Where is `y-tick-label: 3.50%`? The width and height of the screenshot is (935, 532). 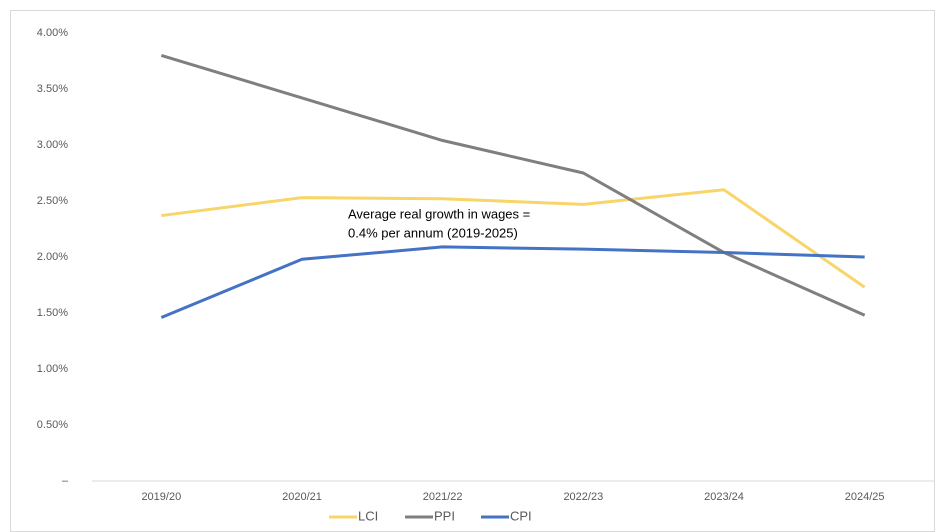
y-tick-label: 3.50% is located at coordinates (52, 89).